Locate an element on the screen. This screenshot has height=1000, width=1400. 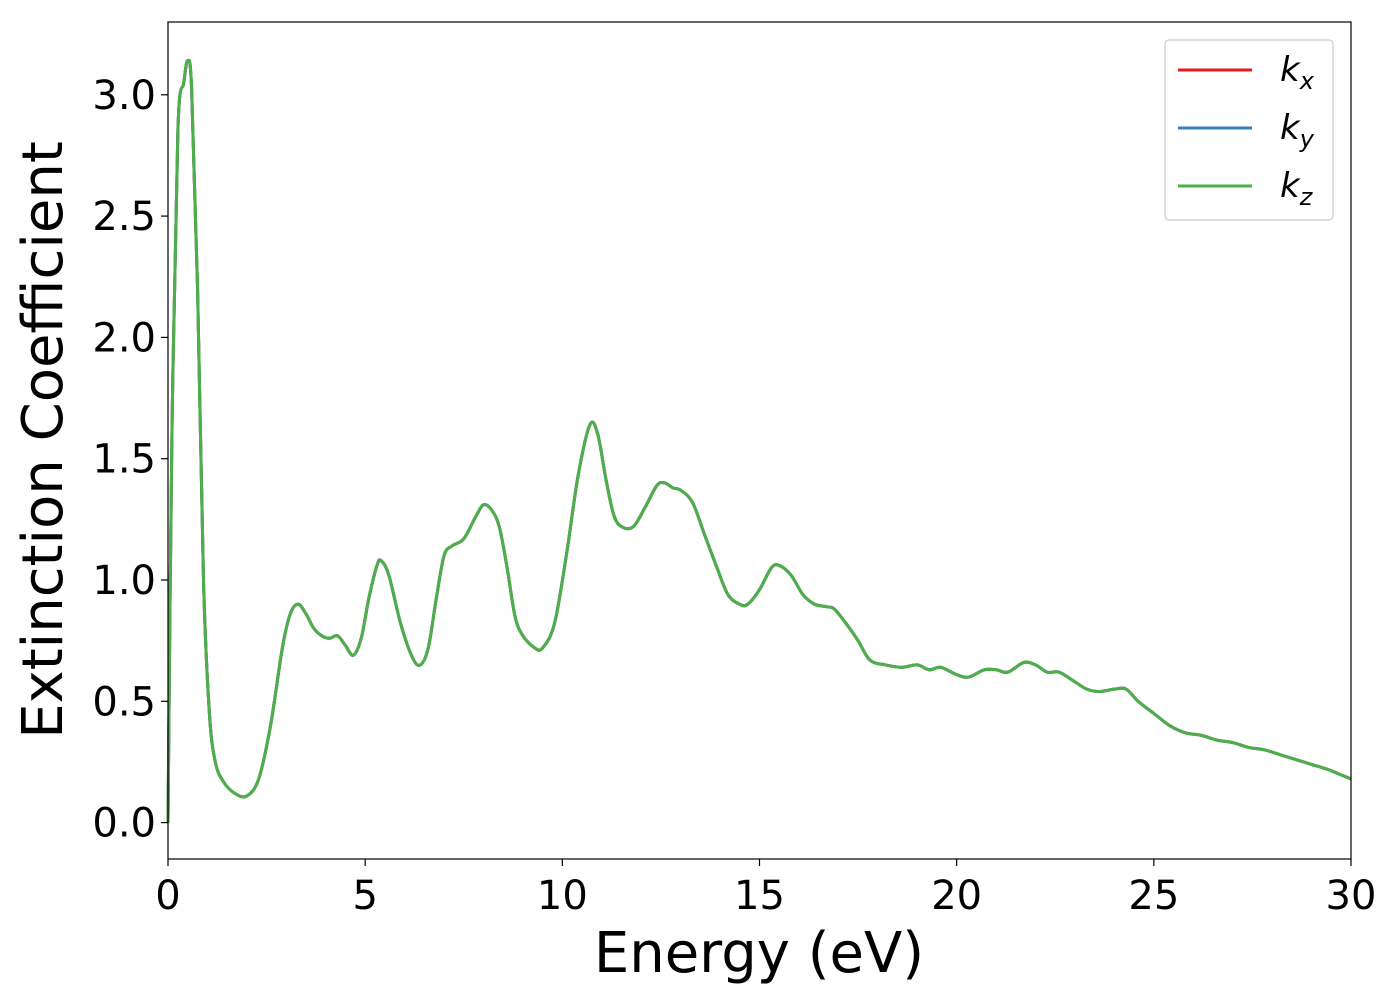
x-tick-label: 0 is located at coordinates (167, 896).